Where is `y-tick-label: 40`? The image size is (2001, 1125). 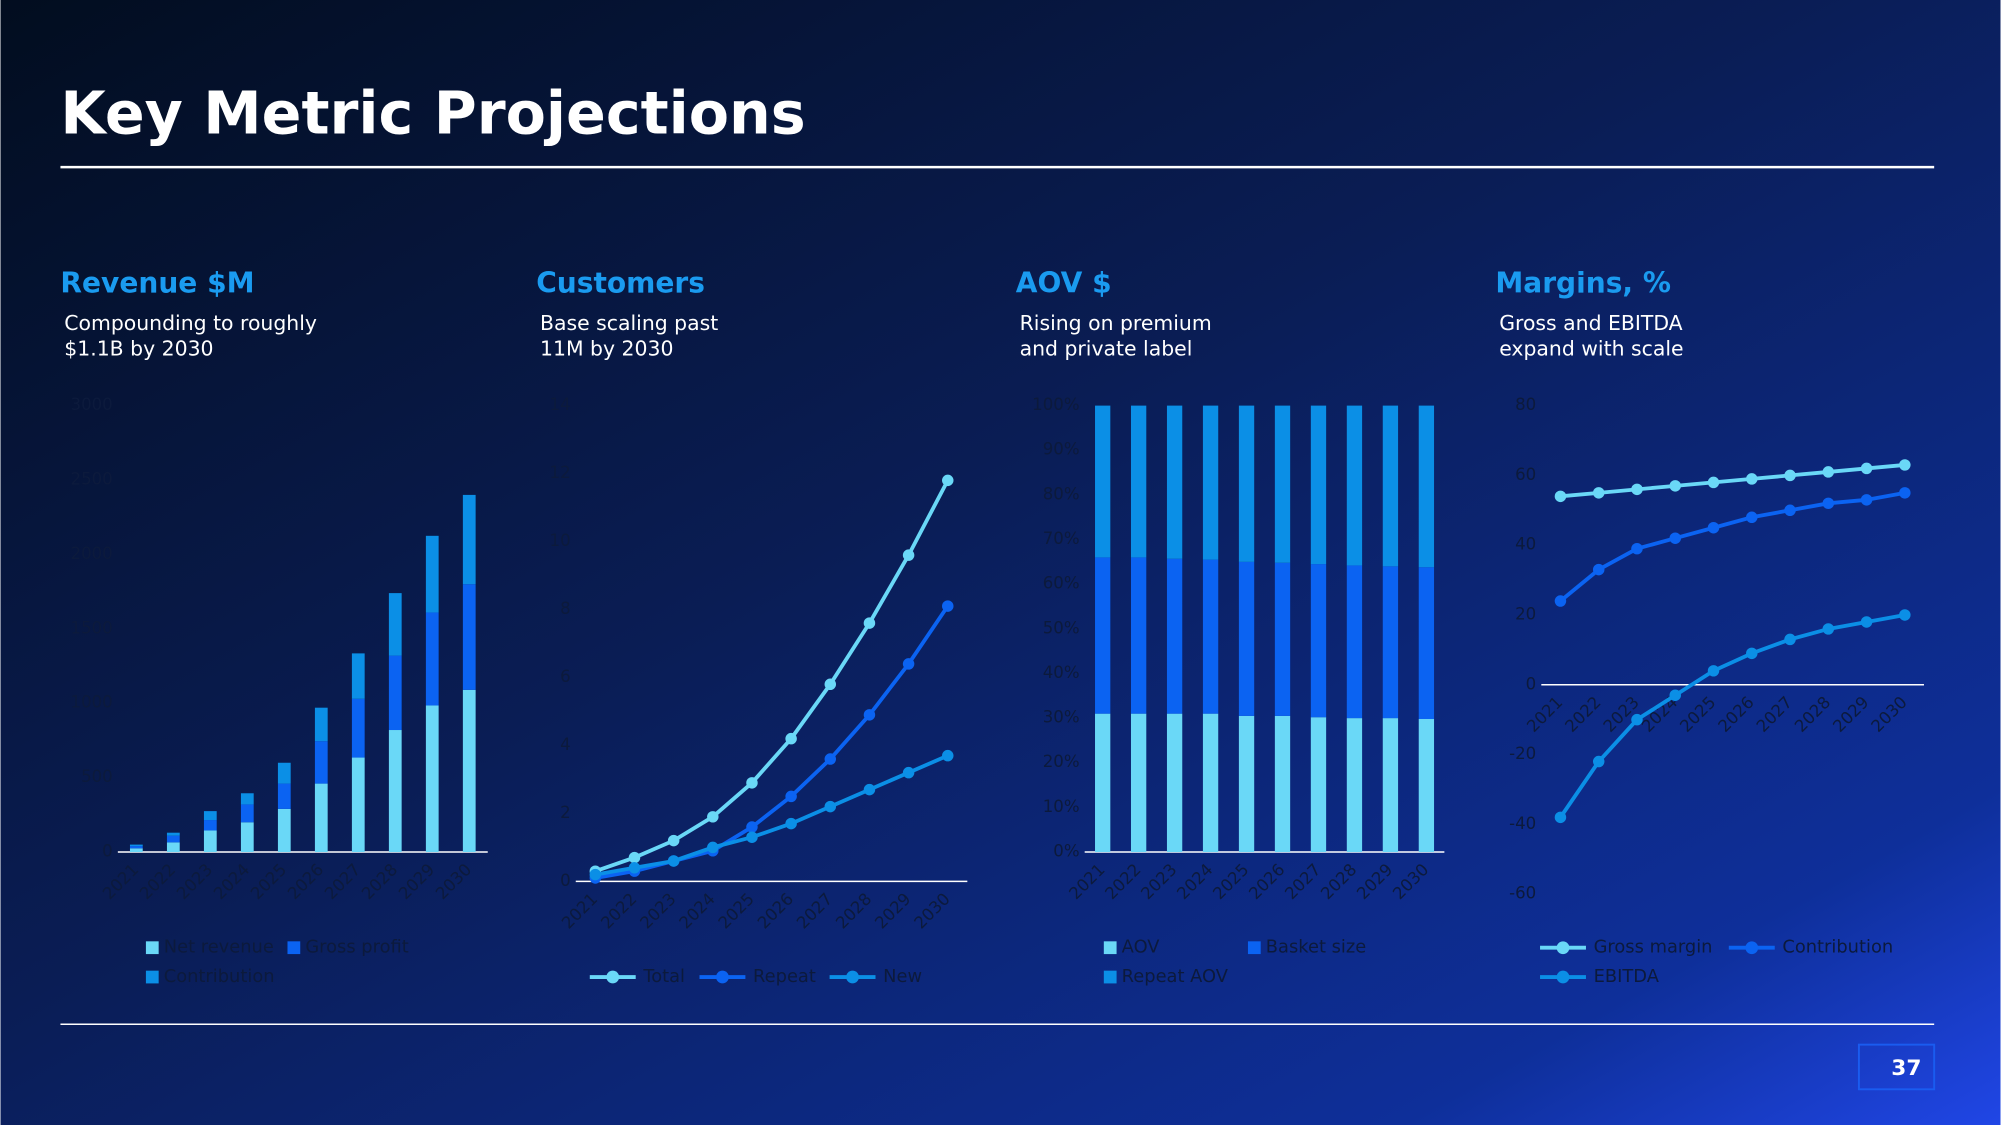
y-tick-label: 40 is located at coordinates (1525, 544).